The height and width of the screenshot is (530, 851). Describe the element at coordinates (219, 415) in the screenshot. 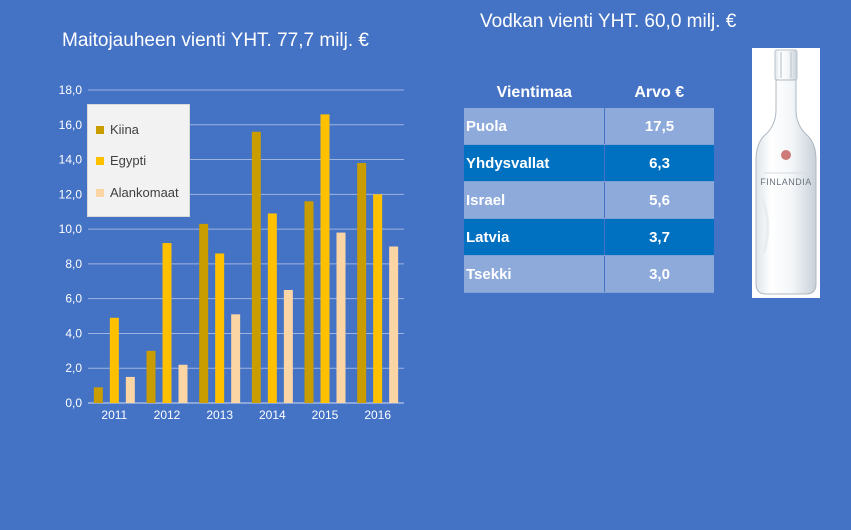

I see `x-tick-label: 2013` at that location.